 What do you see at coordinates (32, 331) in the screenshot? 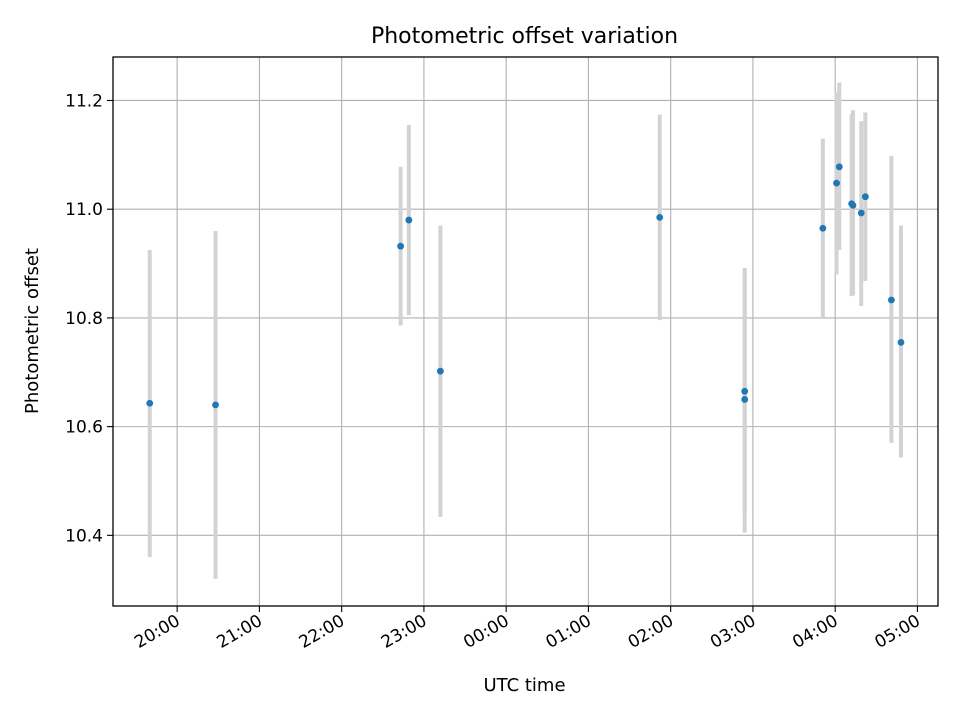
I see `y-axis-label: Photometric offset` at bounding box center [32, 331].